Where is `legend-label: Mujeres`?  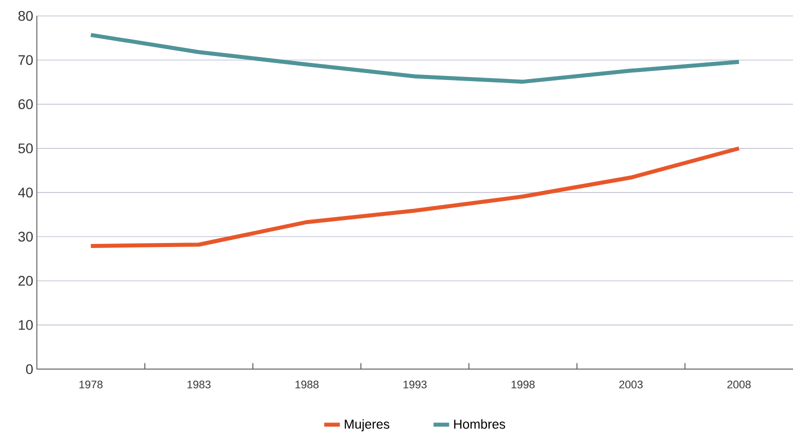 legend-label: Mujeres is located at coordinates (367, 425).